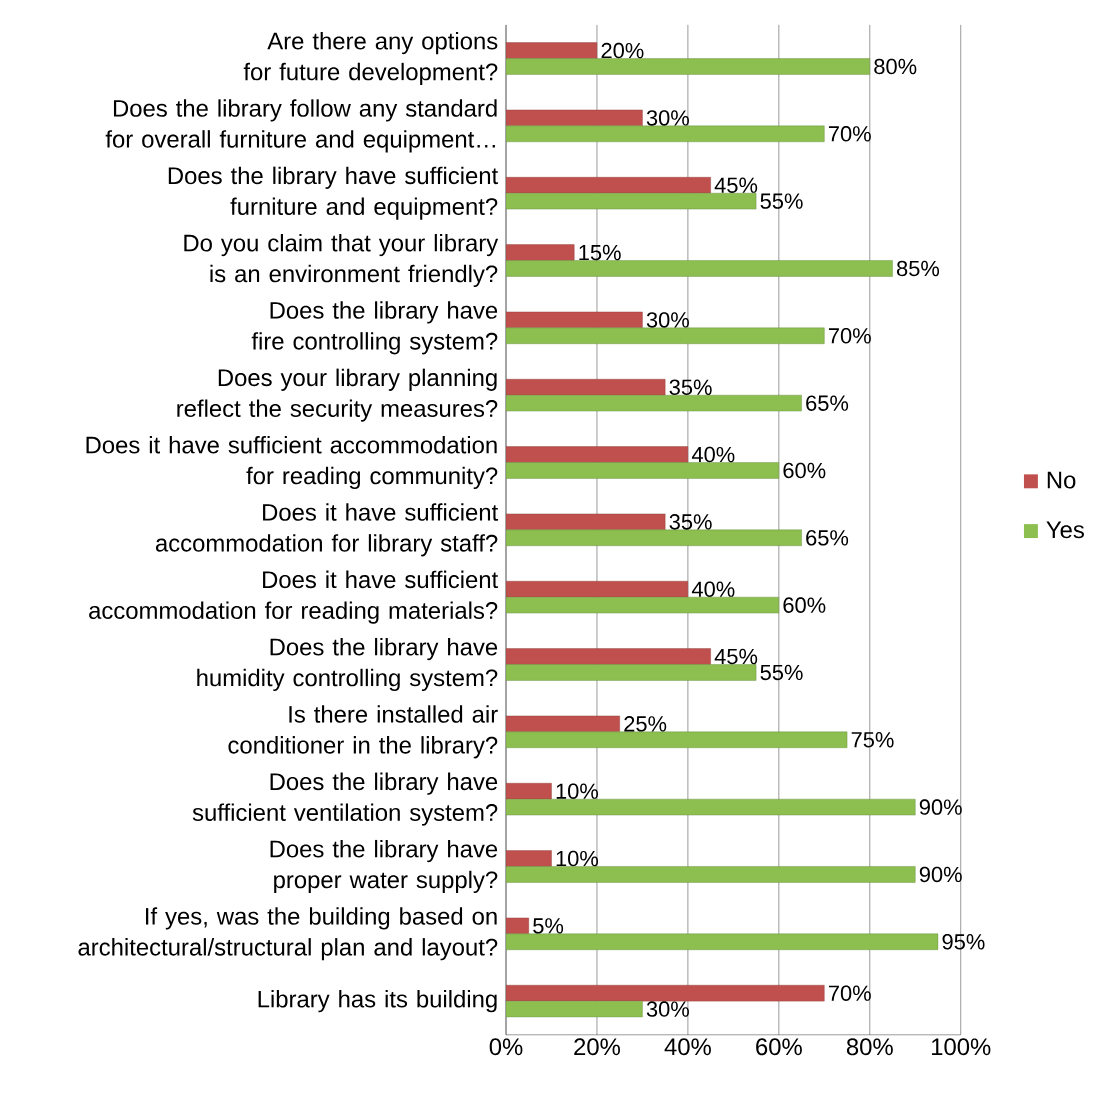 This screenshot has width=1108, height=1102. I want to click on legend-label: Yes, so click(1065, 530).